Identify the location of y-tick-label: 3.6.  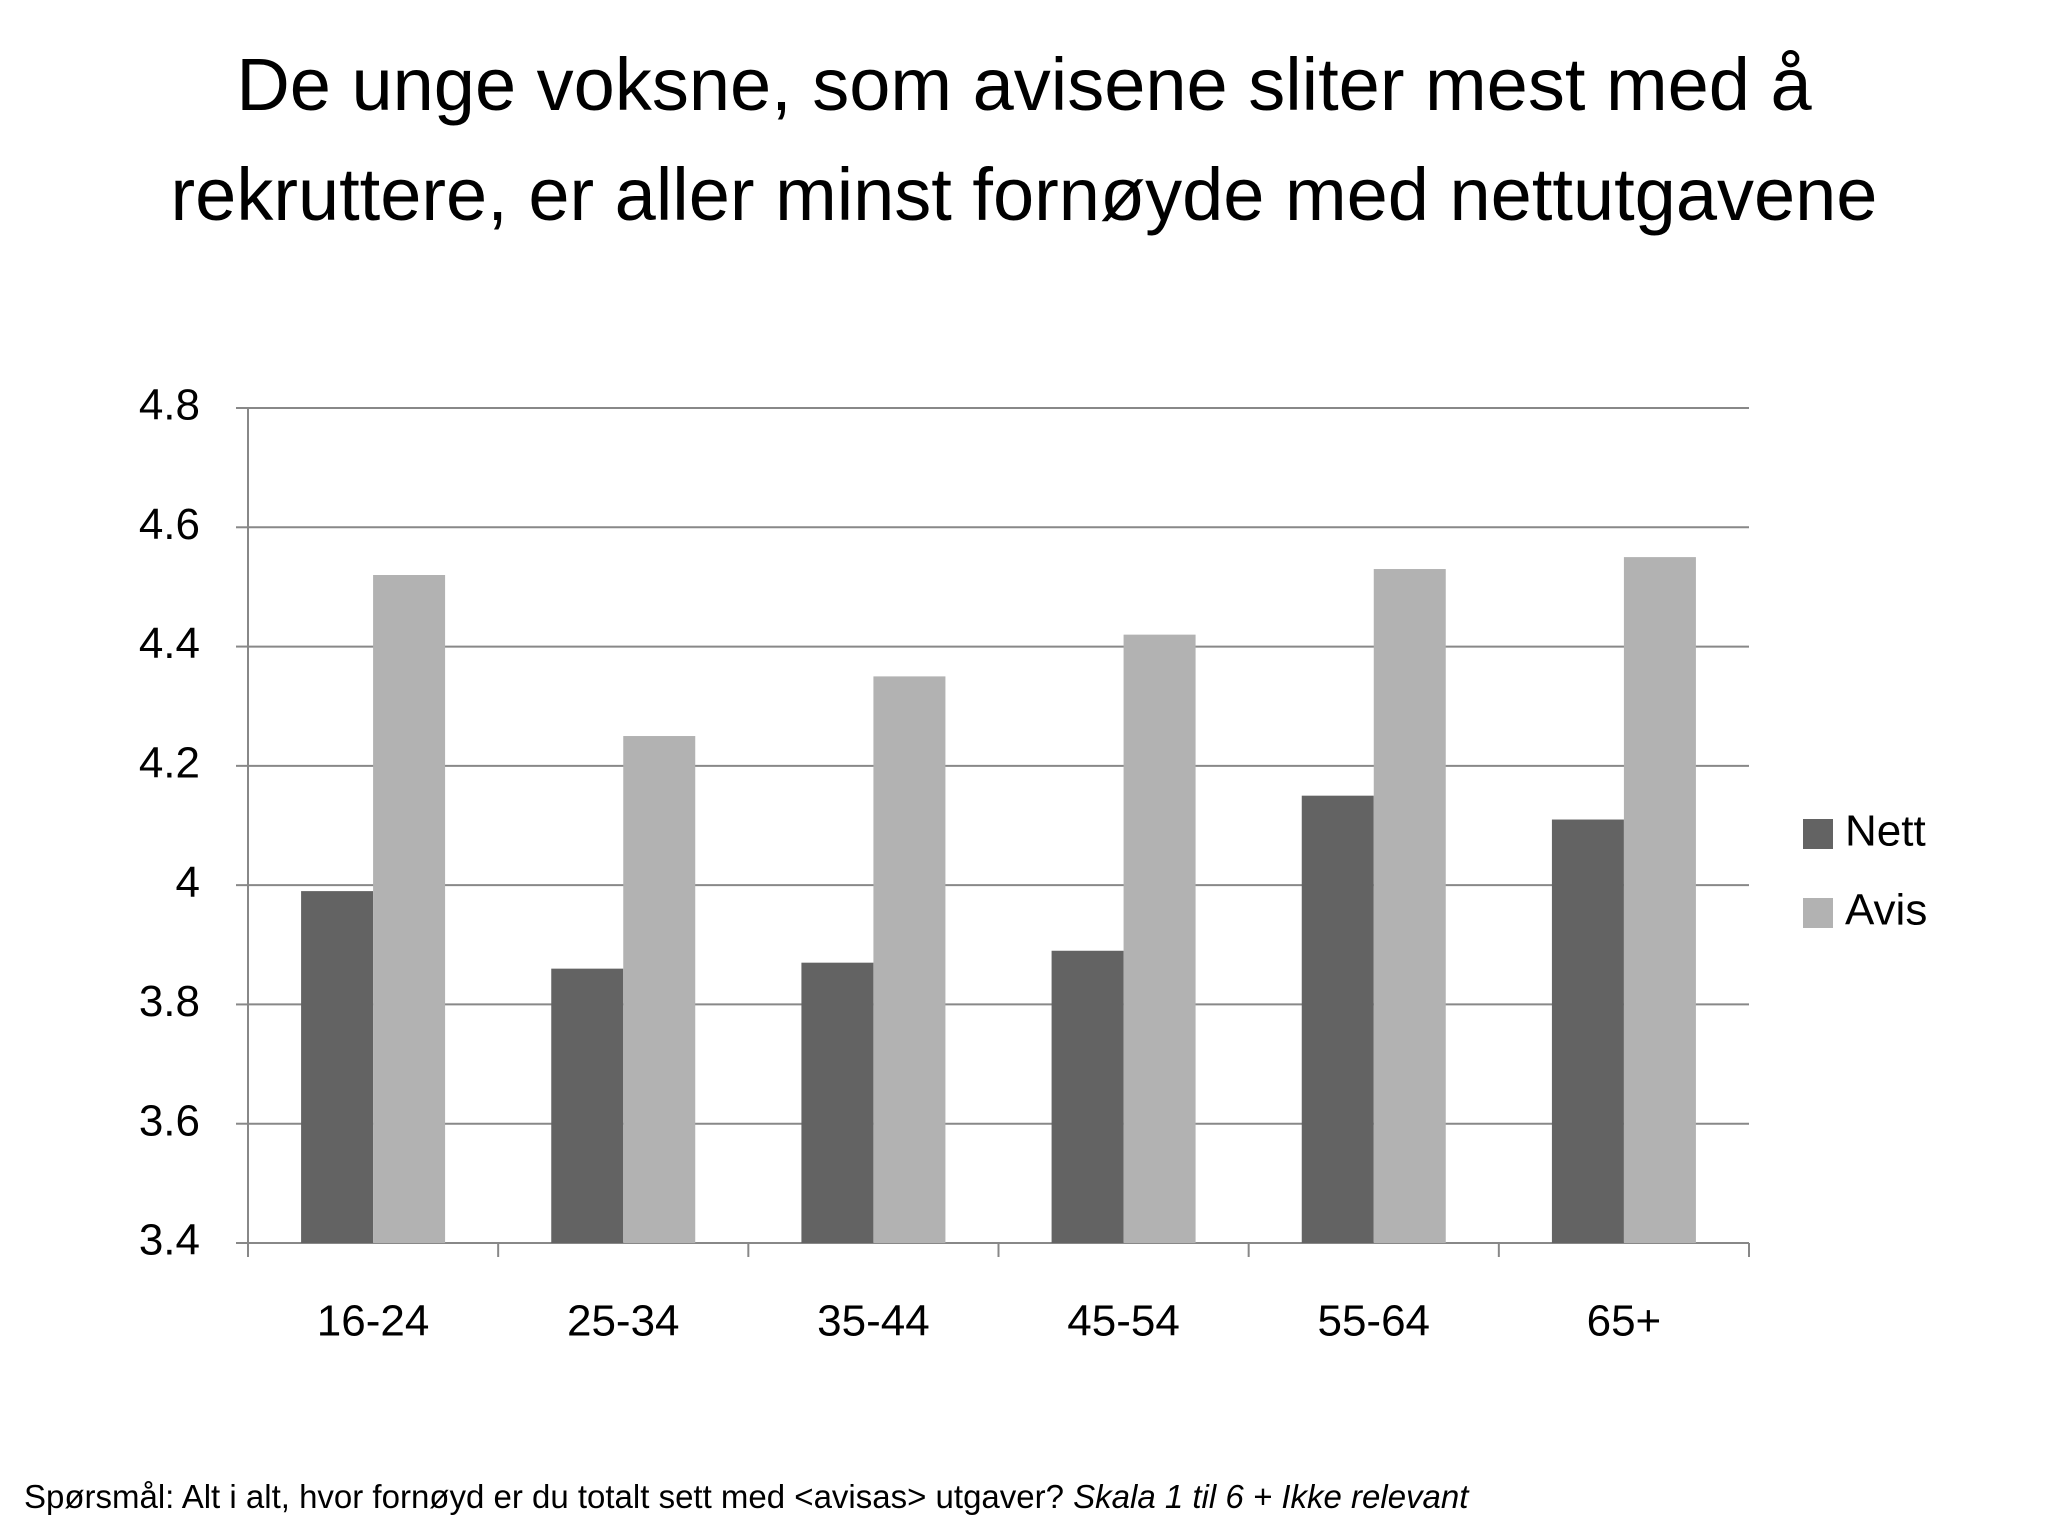
(169, 1120).